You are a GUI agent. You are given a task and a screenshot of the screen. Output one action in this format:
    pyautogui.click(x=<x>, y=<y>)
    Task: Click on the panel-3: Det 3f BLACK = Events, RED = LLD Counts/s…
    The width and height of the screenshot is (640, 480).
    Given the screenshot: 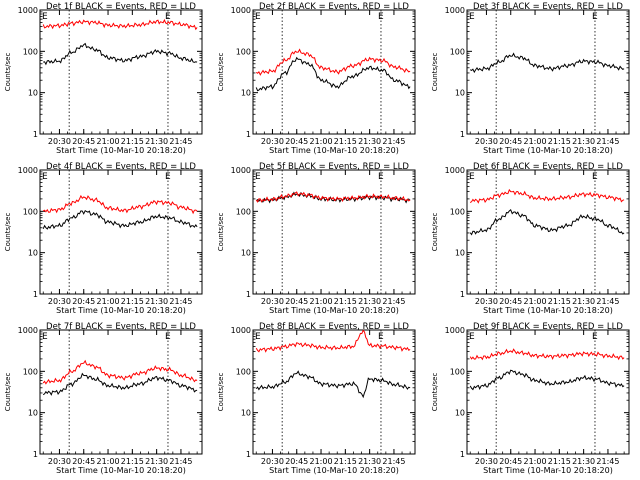 What is the action you would take?
    pyautogui.click(x=530, y=78)
    